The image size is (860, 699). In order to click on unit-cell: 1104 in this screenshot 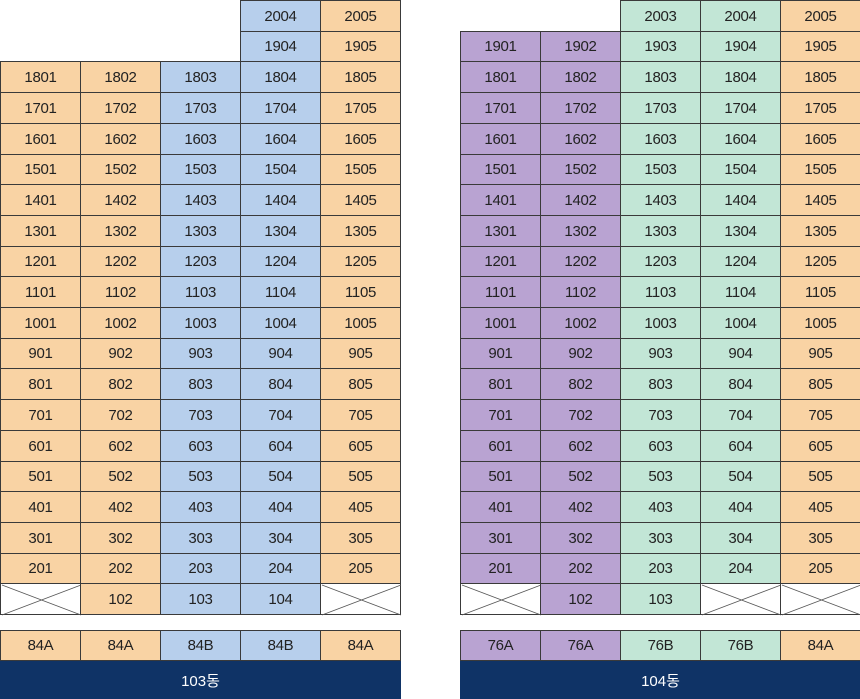, I will do `click(280, 292)`.